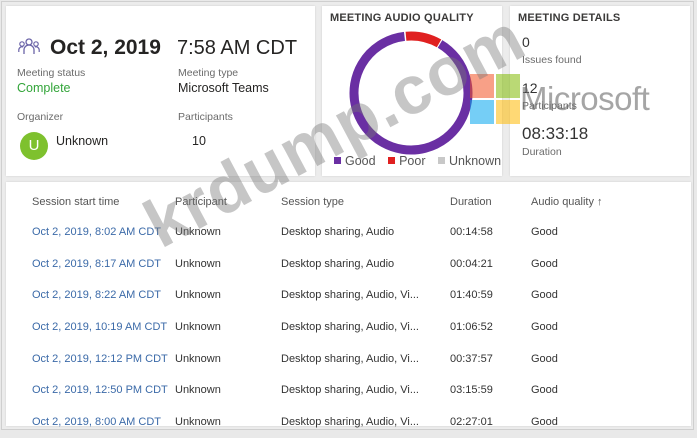 The width and height of the screenshot is (697, 438). Describe the element at coordinates (555, 133) in the screenshot. I see `duration-value: 08:33:18` at that location.